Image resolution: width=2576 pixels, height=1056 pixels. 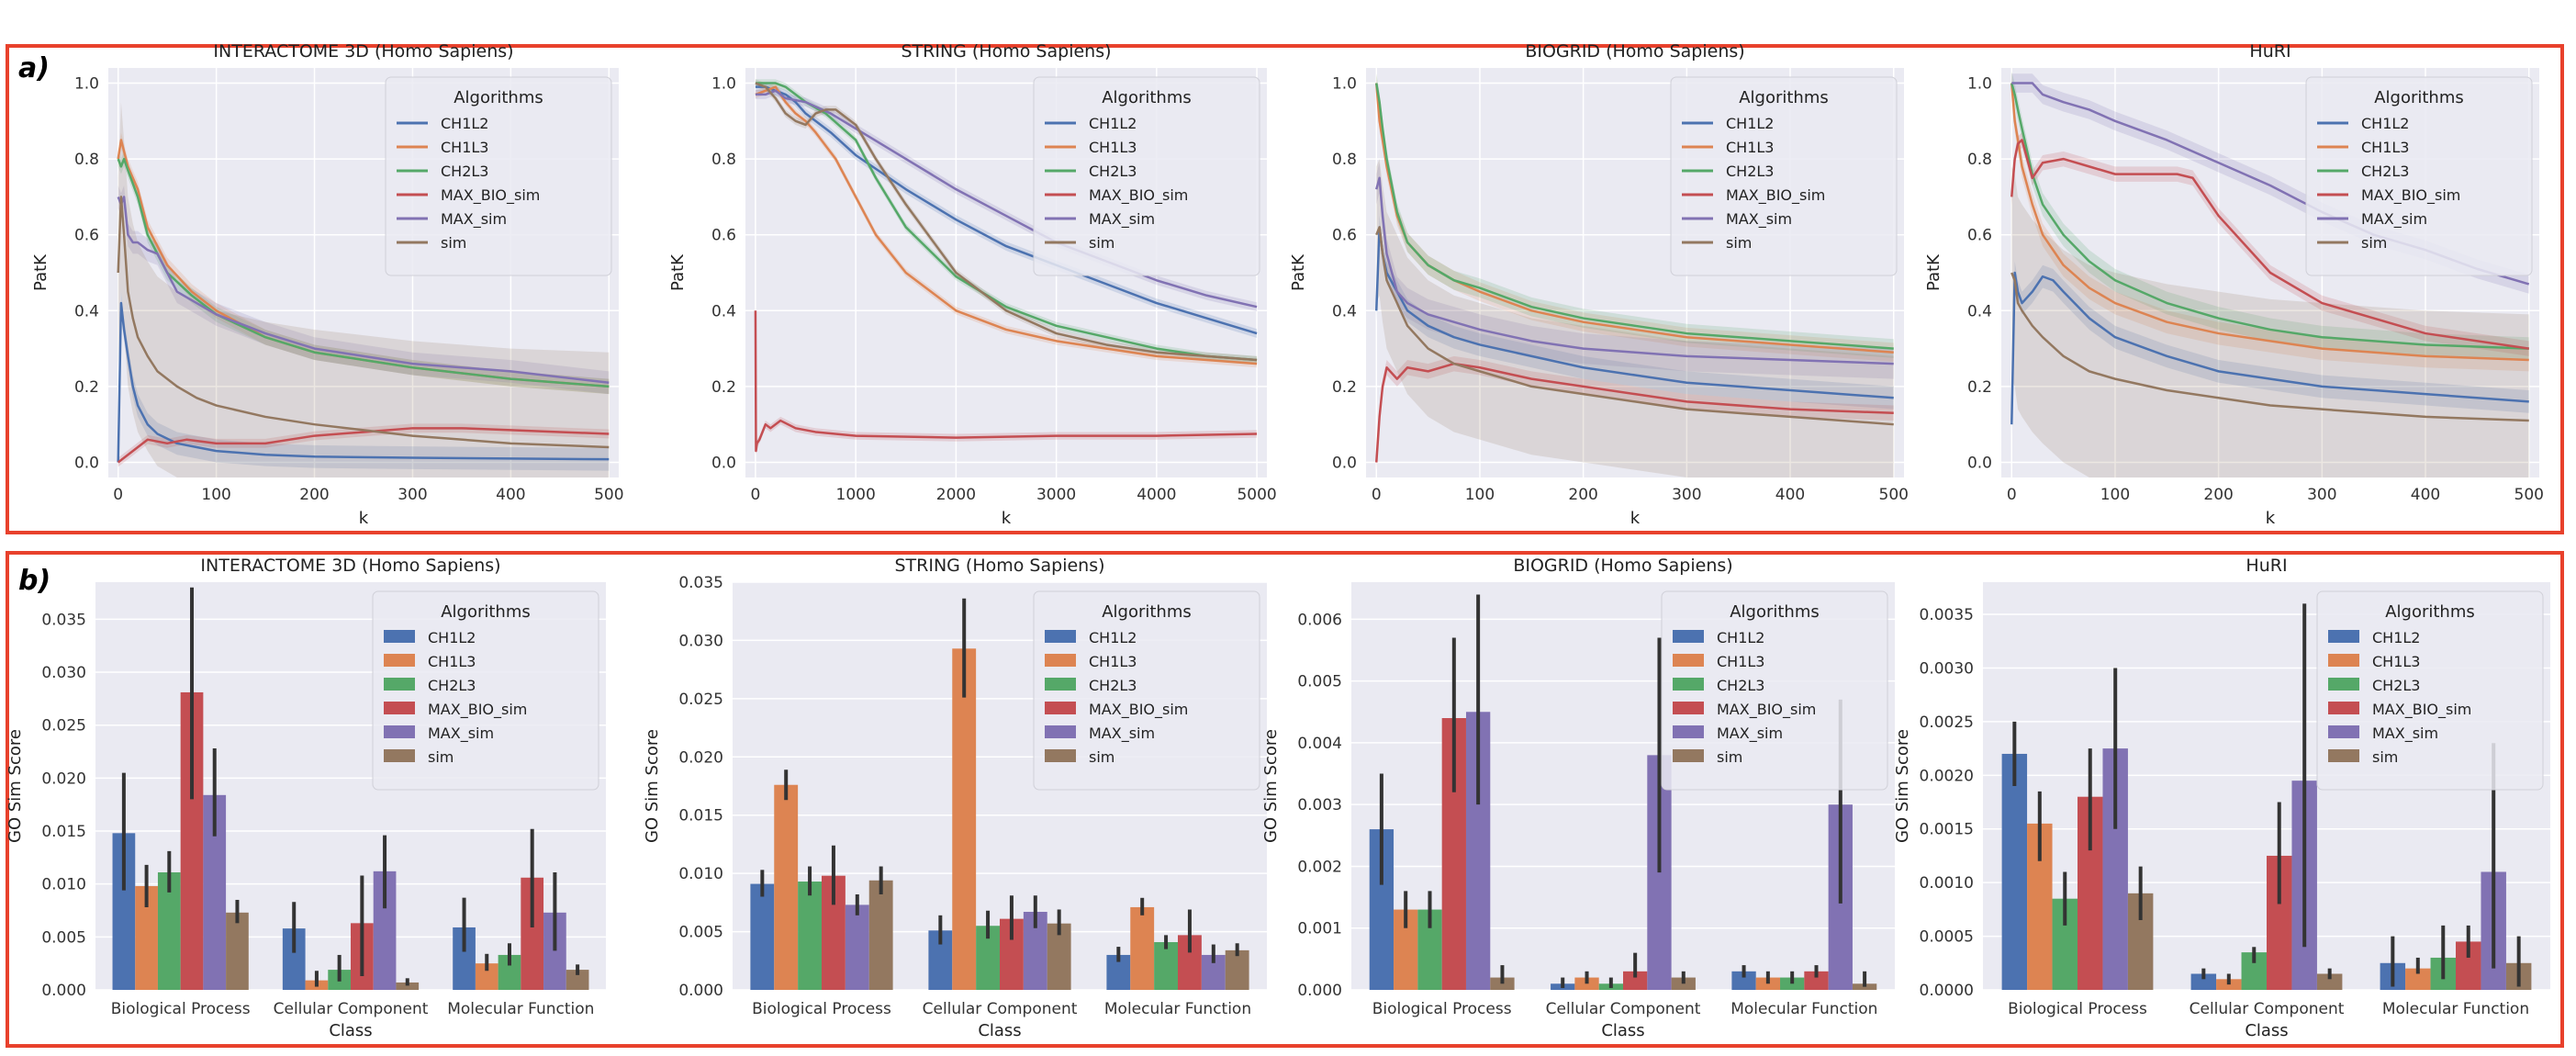 I want to click on x-tick-label: 500, so click(x=1894, y=495).